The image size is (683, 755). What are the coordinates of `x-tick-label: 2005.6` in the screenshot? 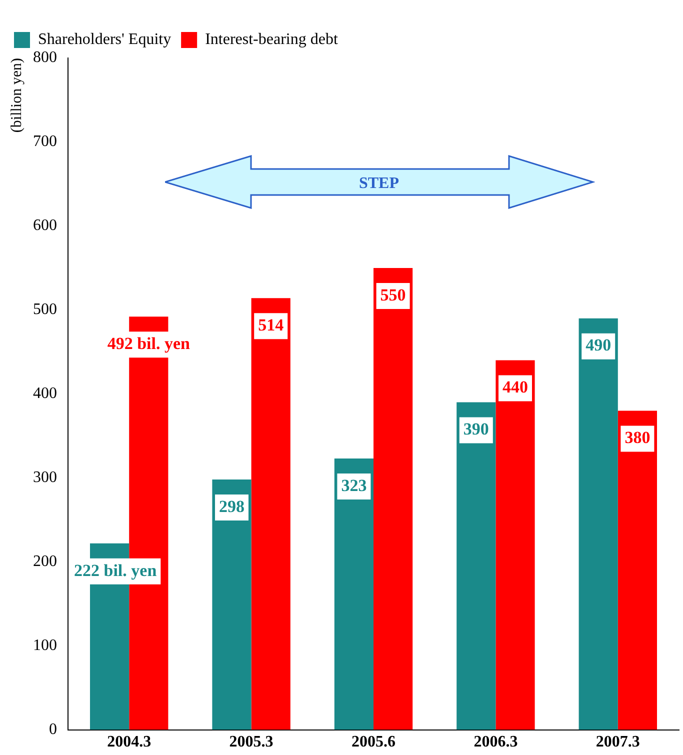 It's located at (374, 742).